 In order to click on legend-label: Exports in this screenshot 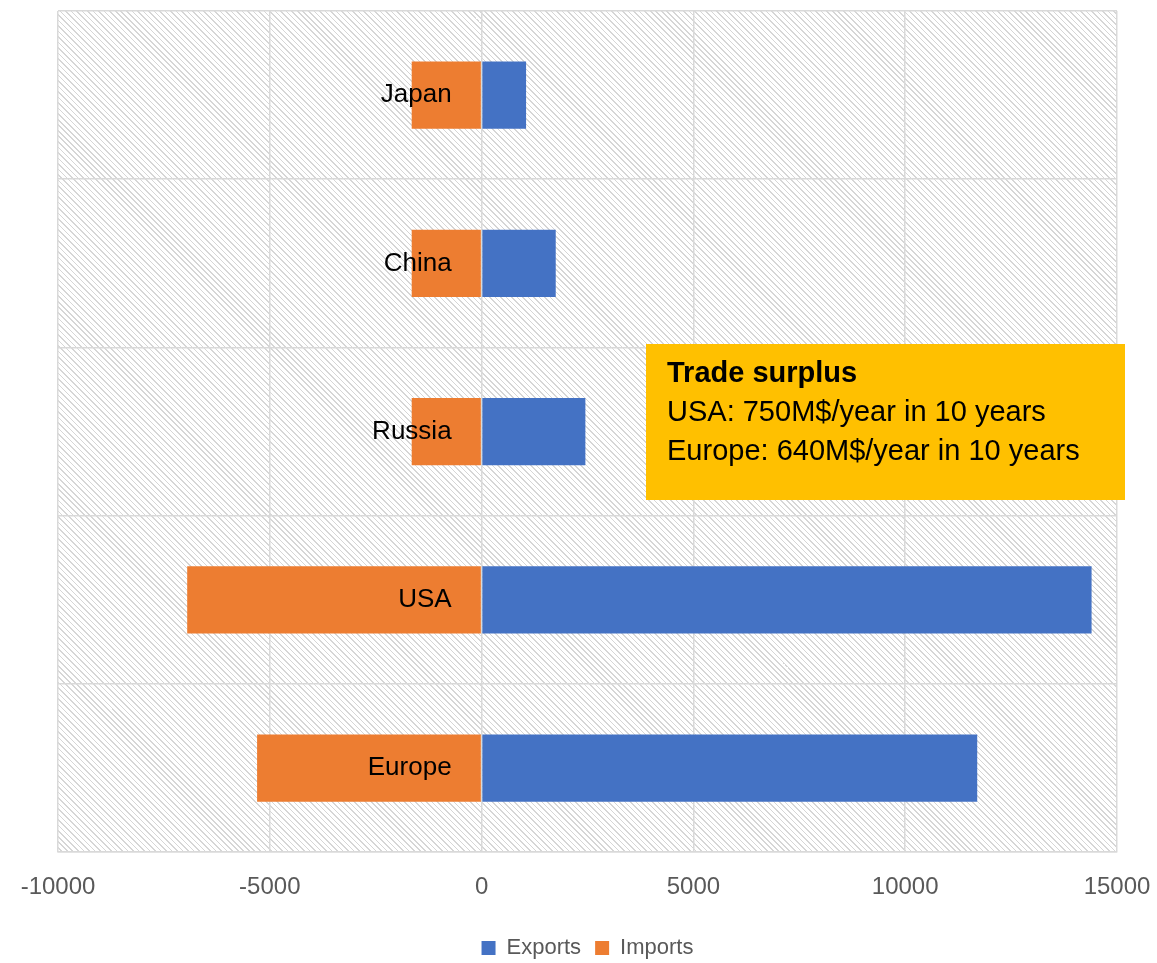, I will do `click(544, 947)`.